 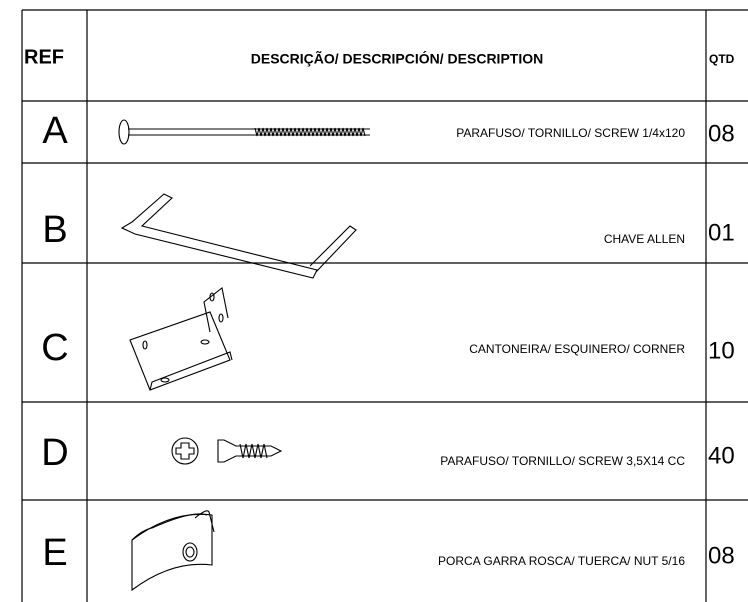 What do you see at coordinates (644, 239) in the screenshot?
I see `row-description: CHAVE ALLEN` at bounding box center [644, 239].